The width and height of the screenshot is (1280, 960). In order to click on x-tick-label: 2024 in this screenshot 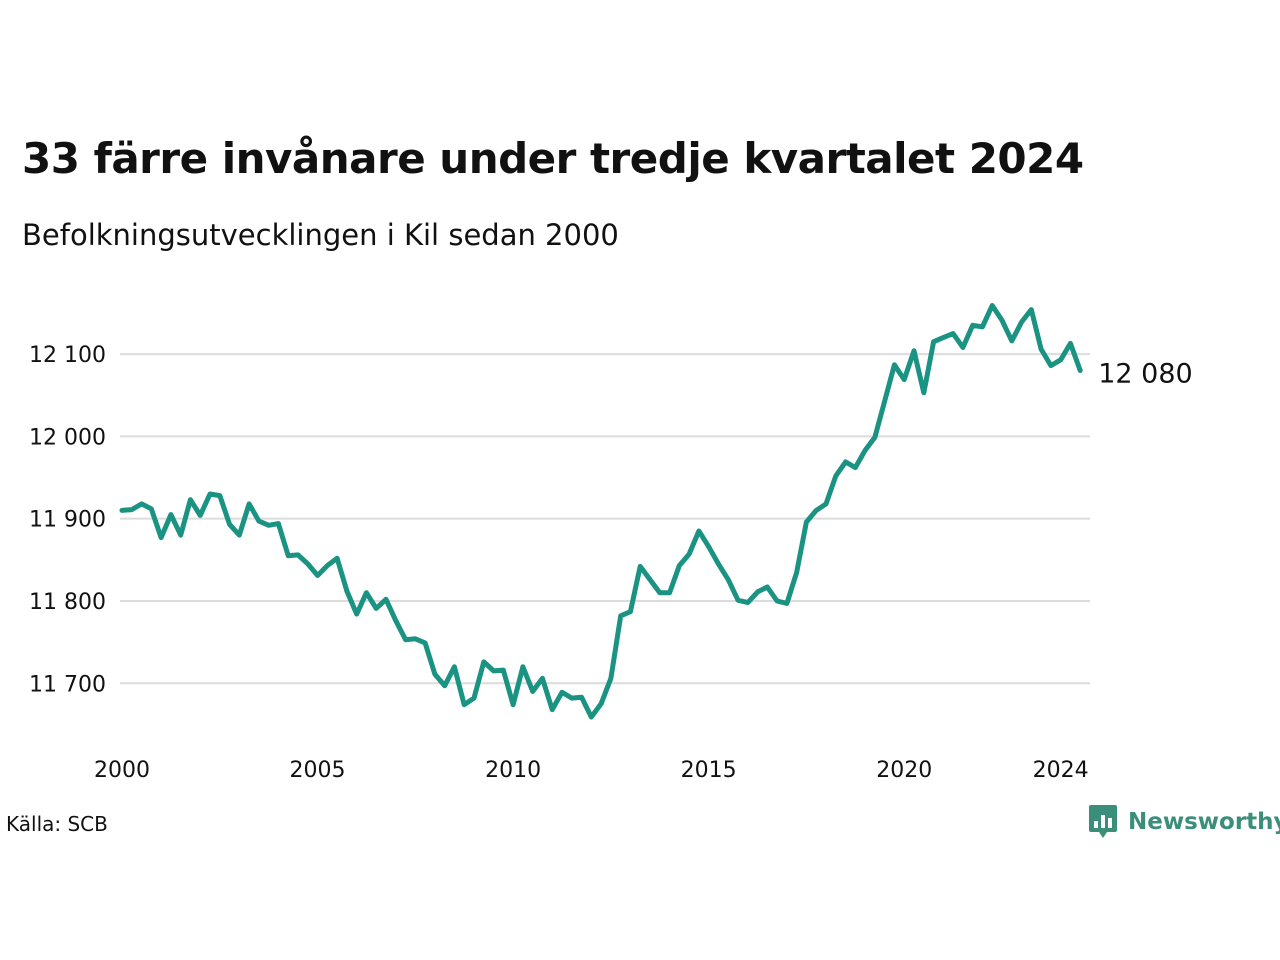, I will do `click(1061, 770)`.